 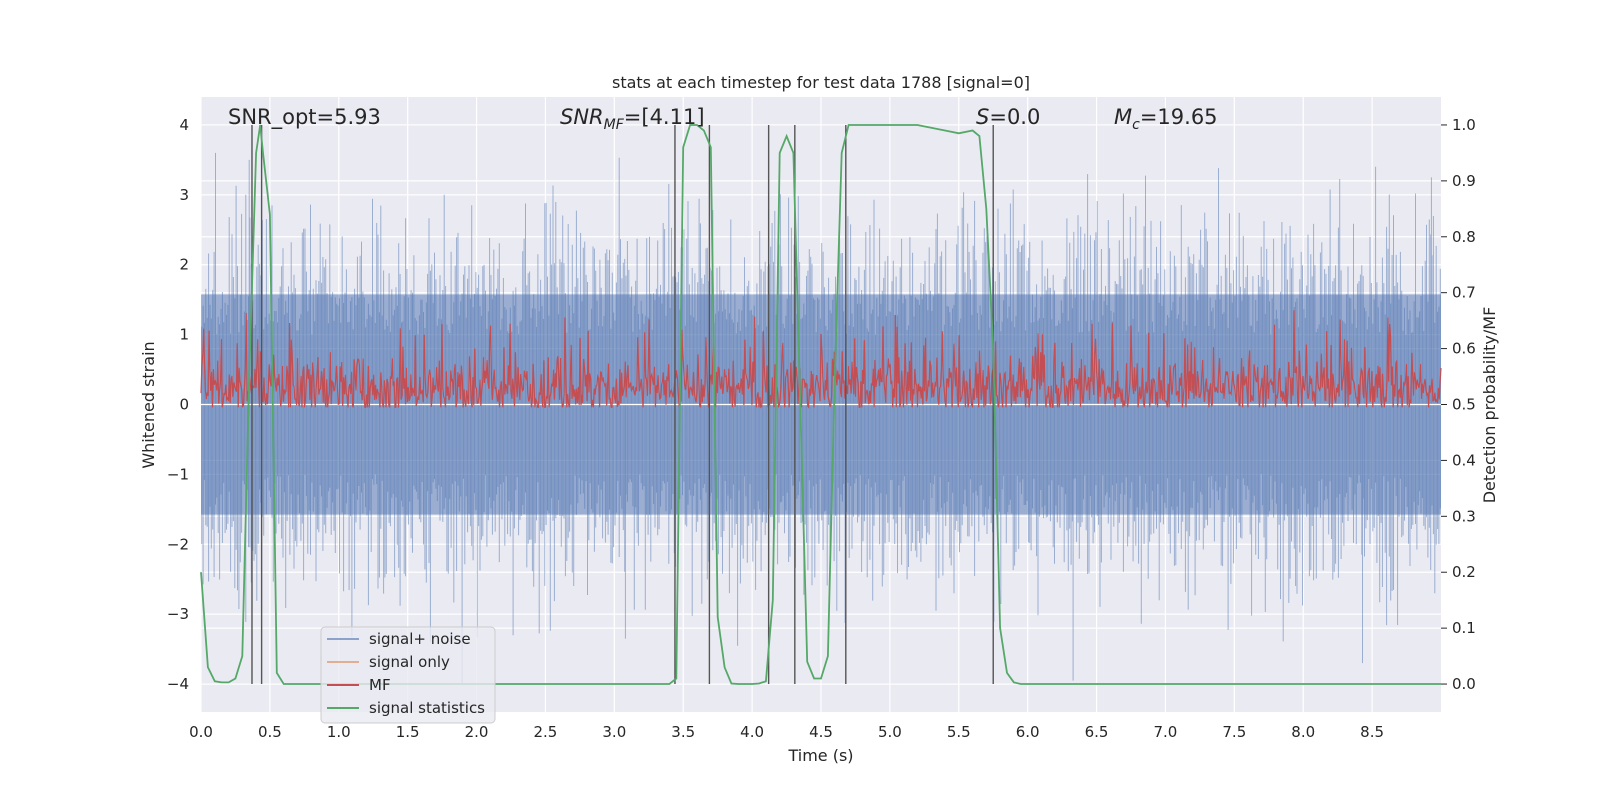 I want to click on mf-line, so click(x=821, y=359).